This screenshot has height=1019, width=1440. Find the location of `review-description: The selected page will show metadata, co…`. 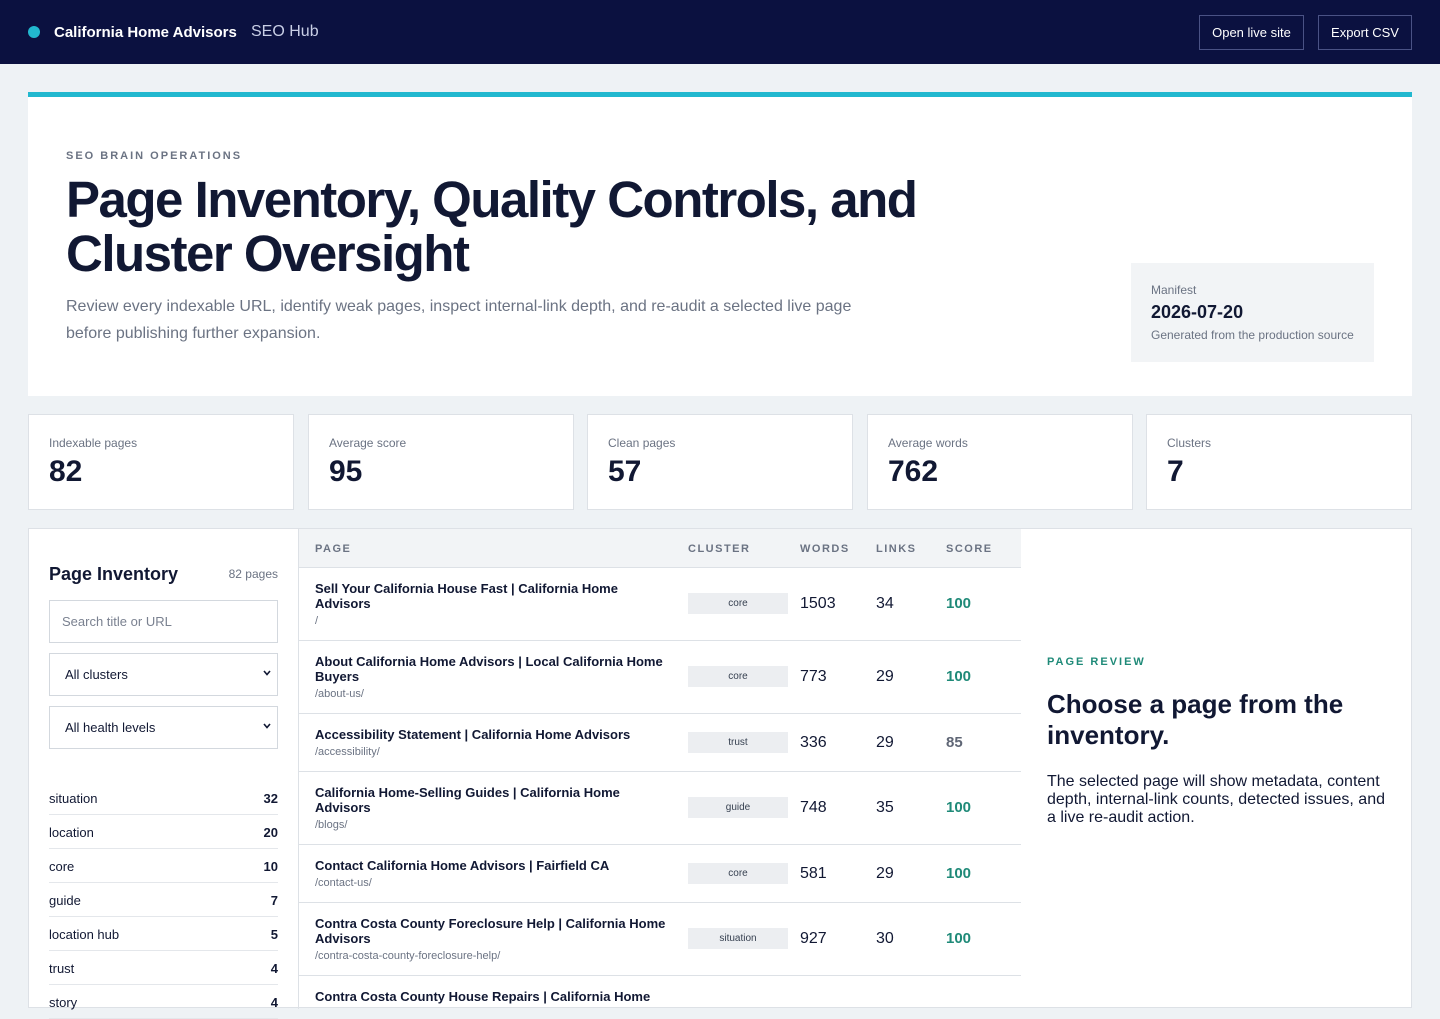

review-description: The selected page will show metadata, co… is located at coordinates (1216, 799).